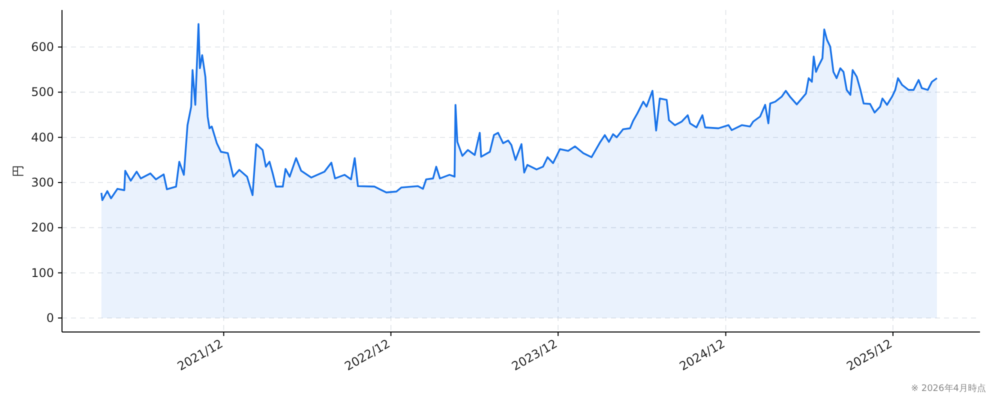 The image size is (994, 401). I want to click on text: ※ 2026年4月時点, so click(948, 388).